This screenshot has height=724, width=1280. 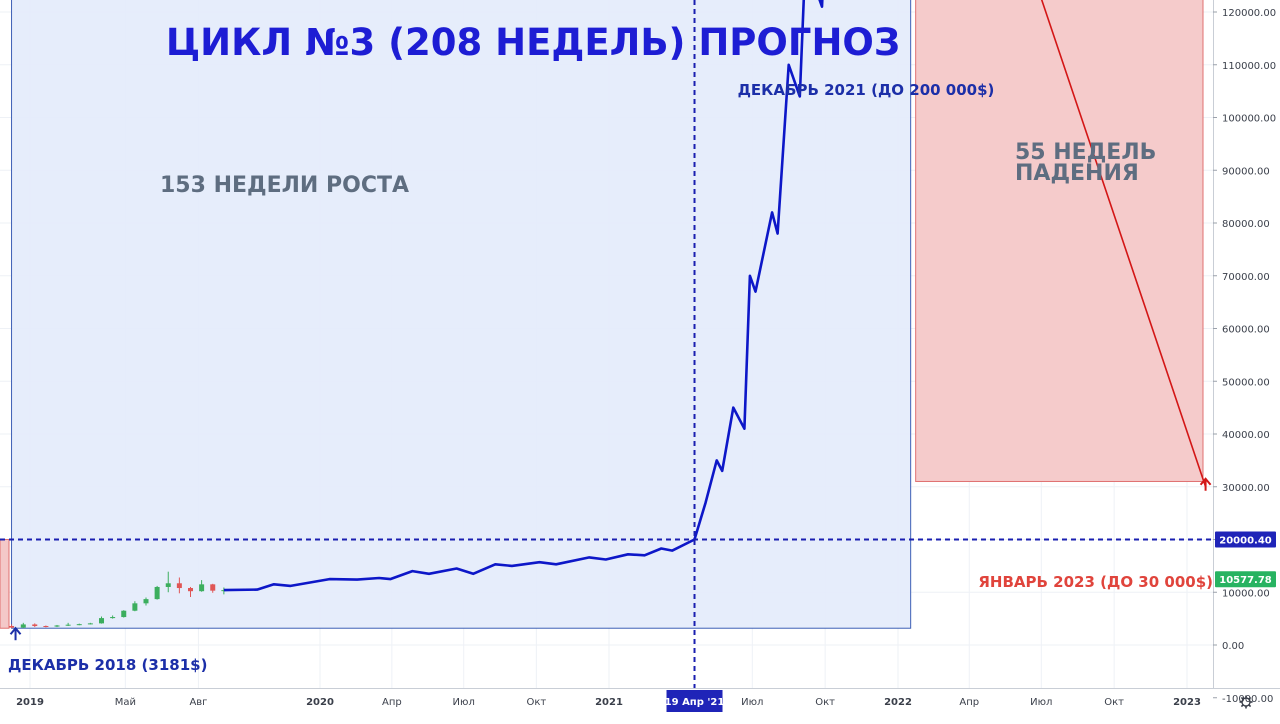 I want to click on y-tick-label: 80000.00, so click(x=1246, y=224).